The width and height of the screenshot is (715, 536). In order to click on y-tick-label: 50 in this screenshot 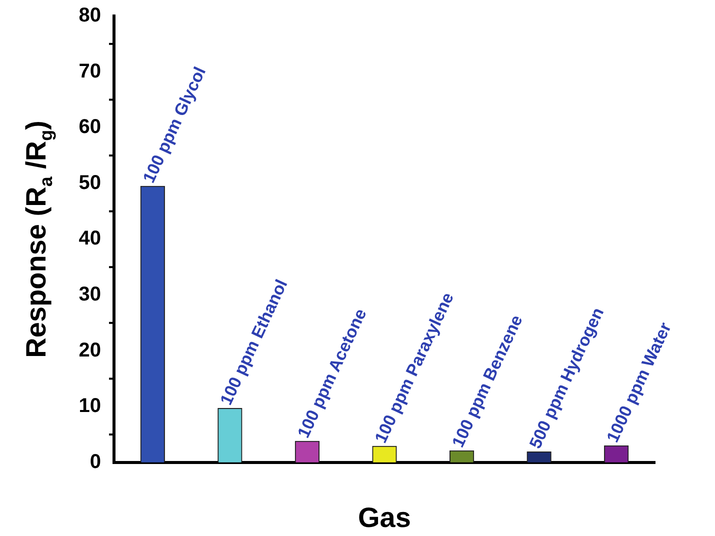, I will do `click(89, 183)`.